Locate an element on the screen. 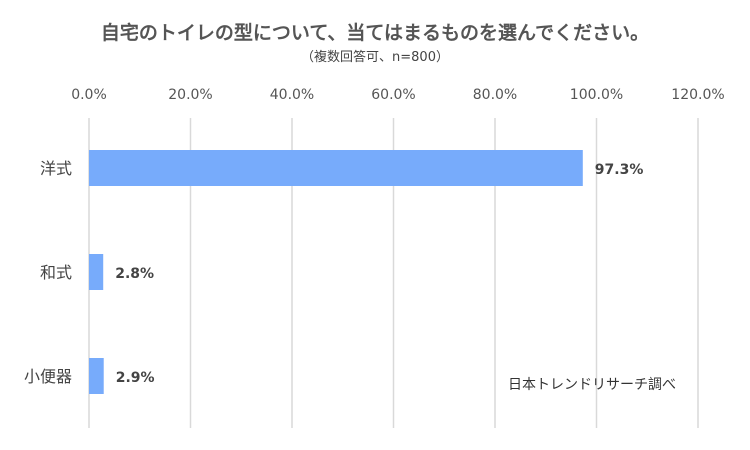 This screenshot has height=450, width=750. source-credit: 日本トレンドリサーチ調べ is located at coordinates (592, 385).